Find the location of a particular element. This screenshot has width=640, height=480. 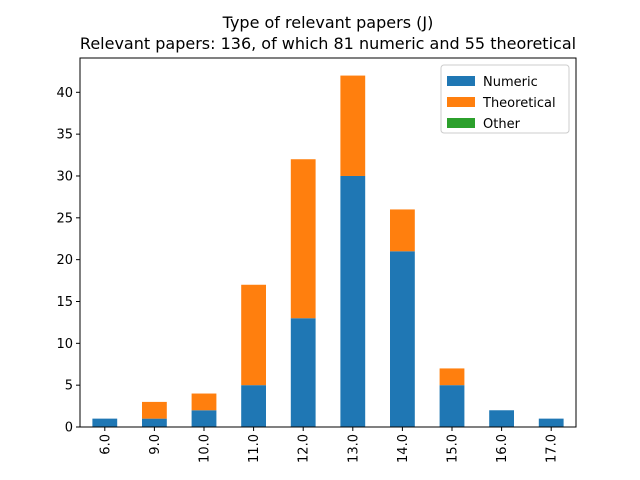

legend-swatch-numeric is located at coordinates (461, 81).